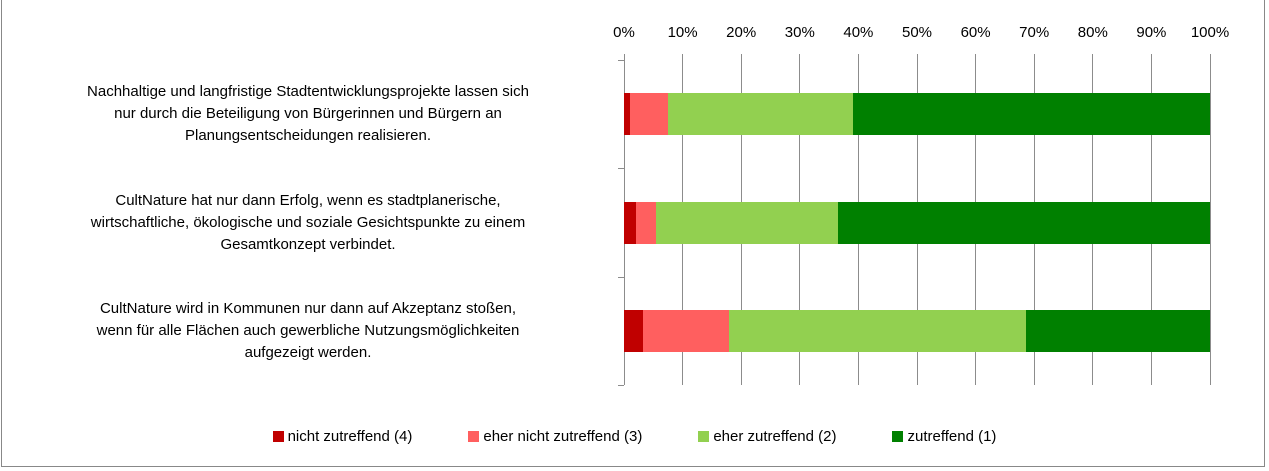  Describe the element at coordinates (741, 32) in the screenshot. I see `x-tick-label: 20%` at that location.